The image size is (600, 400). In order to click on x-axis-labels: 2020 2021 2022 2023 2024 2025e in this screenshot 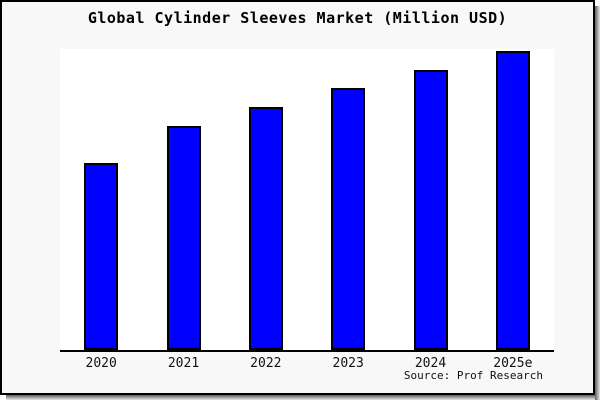, I will do `click(307, 364)`.